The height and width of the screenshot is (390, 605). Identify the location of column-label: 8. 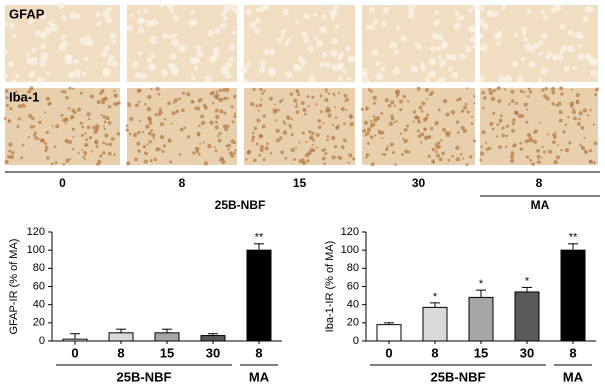
(182, 183).